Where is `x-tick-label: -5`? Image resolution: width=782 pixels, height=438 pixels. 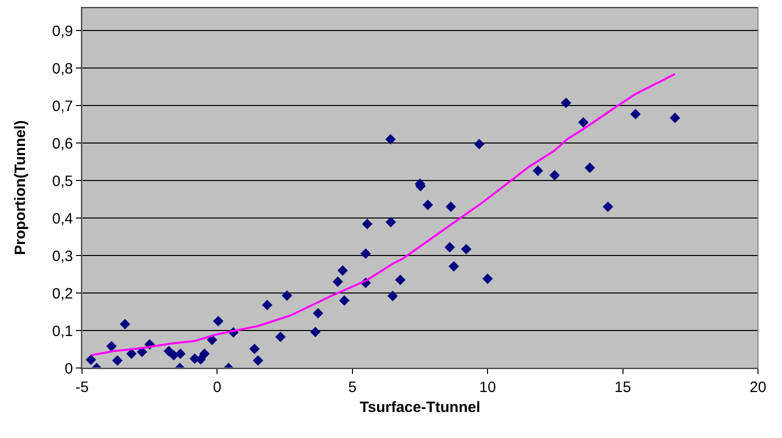 x-tick-label: -5 is located at coordinates (82, 387).